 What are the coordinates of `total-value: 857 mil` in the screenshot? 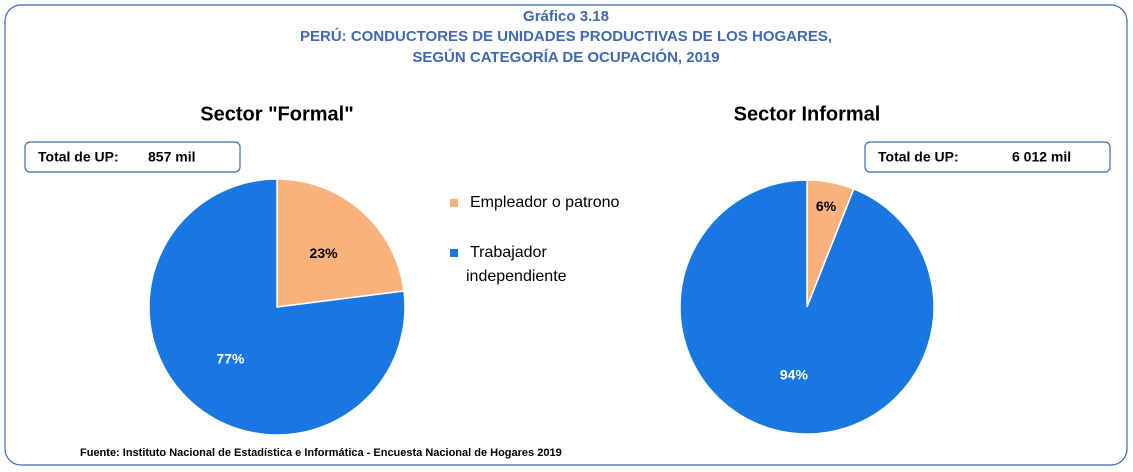 It's located at (171, 157).